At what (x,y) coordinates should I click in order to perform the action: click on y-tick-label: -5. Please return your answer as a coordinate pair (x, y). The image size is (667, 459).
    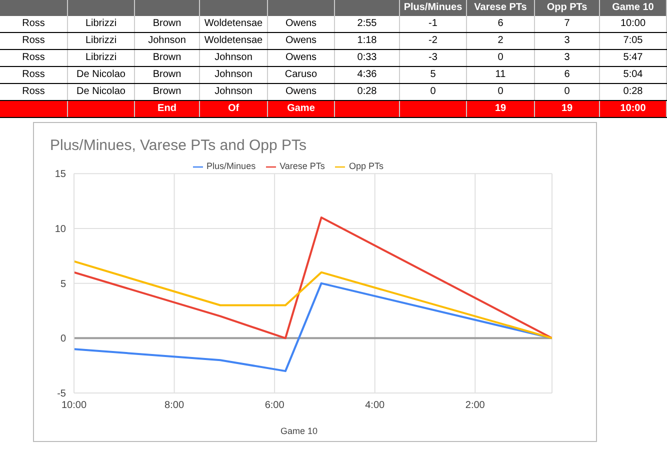
    Looking at the image, I should click on (61, 394).